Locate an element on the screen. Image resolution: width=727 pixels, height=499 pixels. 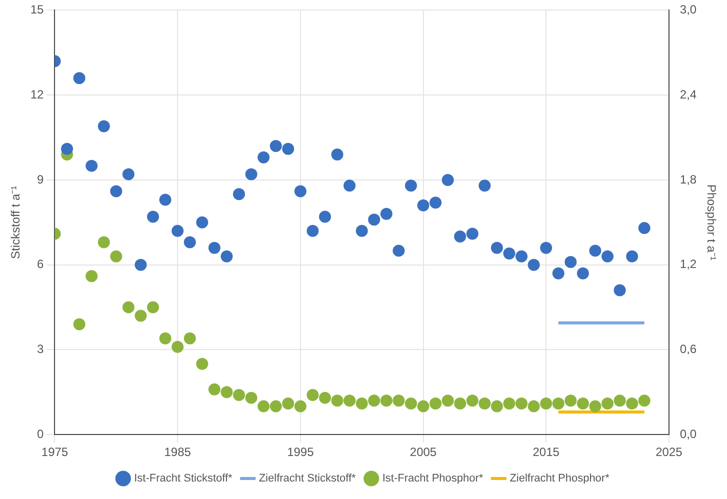
y2-tick-label: 1,2 is located at coordinates (688, 264).